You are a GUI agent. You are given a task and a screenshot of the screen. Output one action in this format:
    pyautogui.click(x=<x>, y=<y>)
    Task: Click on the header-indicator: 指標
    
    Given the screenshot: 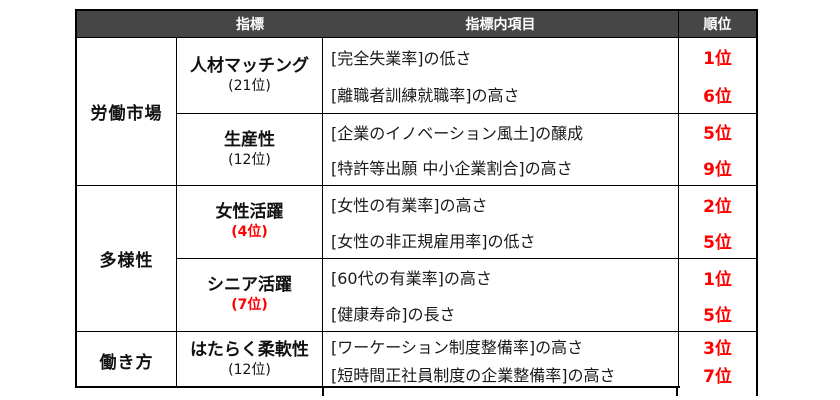 What is the action you would take?
    pyautogui.click(x=250, y=25)
    